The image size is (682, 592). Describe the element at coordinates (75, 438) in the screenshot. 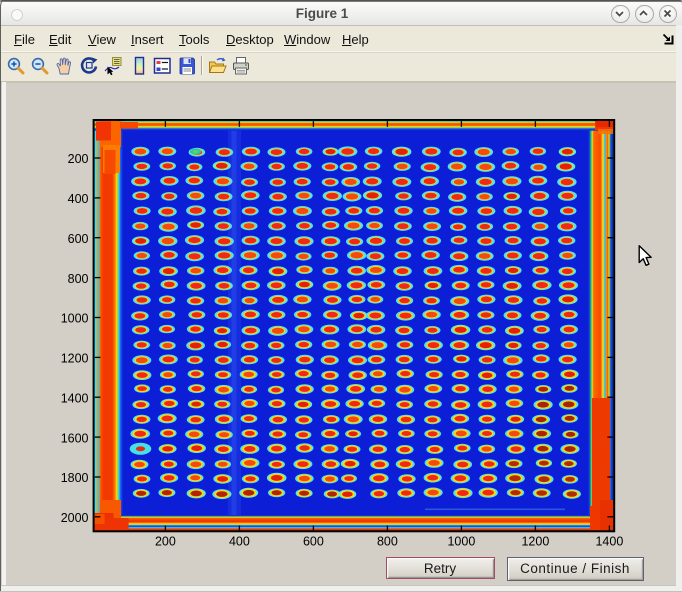

I see `svg-text: 1600` at that location.